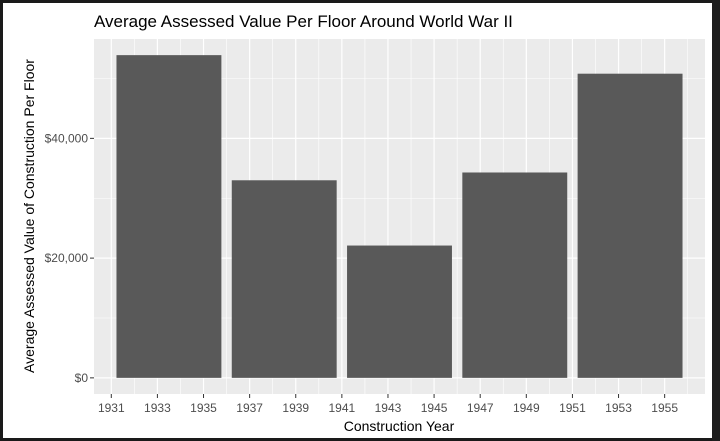  I want to click on window-edge, so click(716, 220).